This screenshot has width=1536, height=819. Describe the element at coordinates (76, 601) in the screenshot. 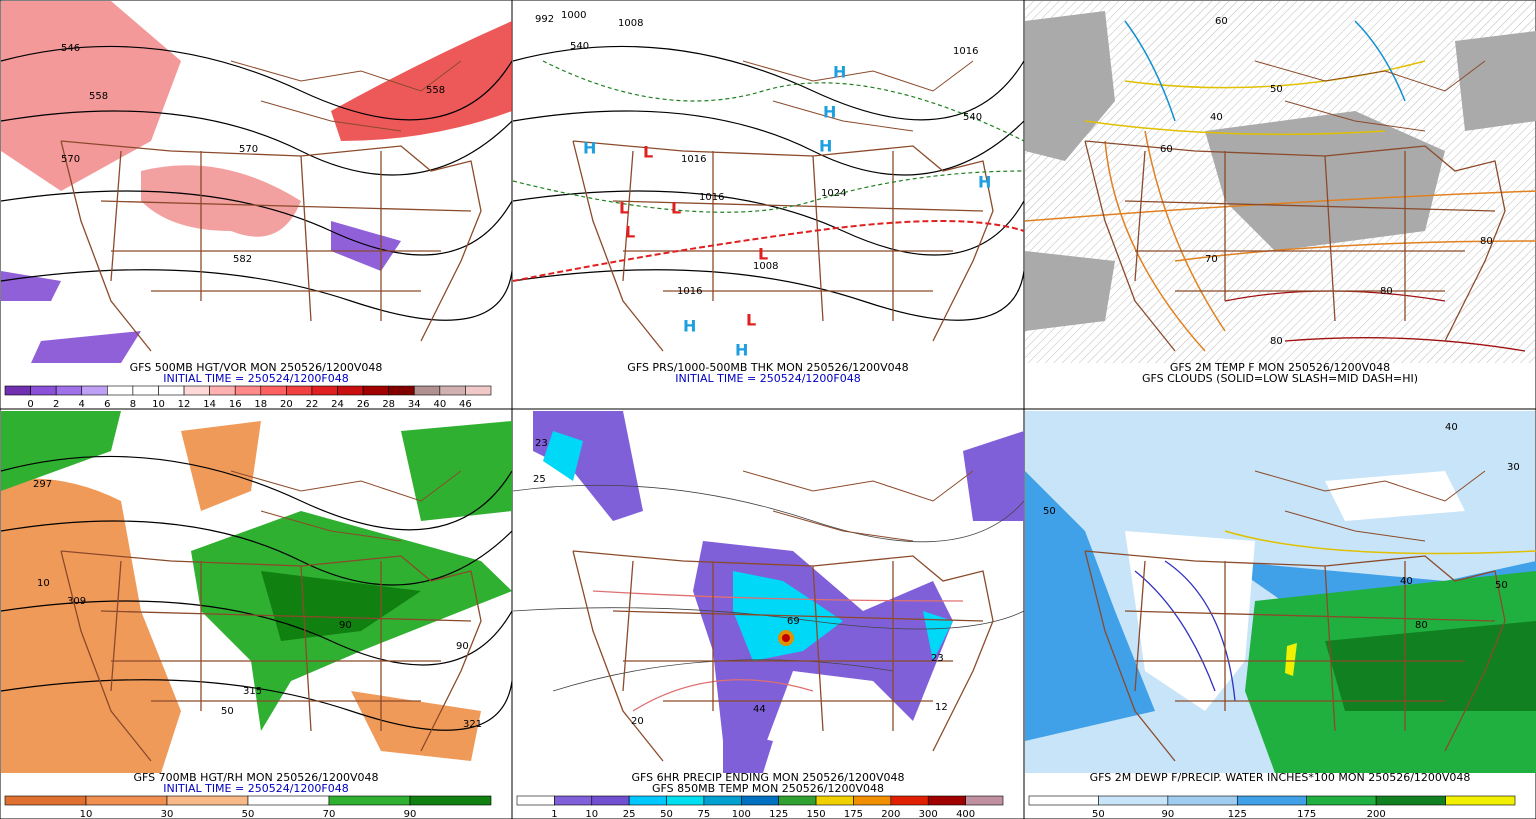

I see `contour-label: 309` at that location.